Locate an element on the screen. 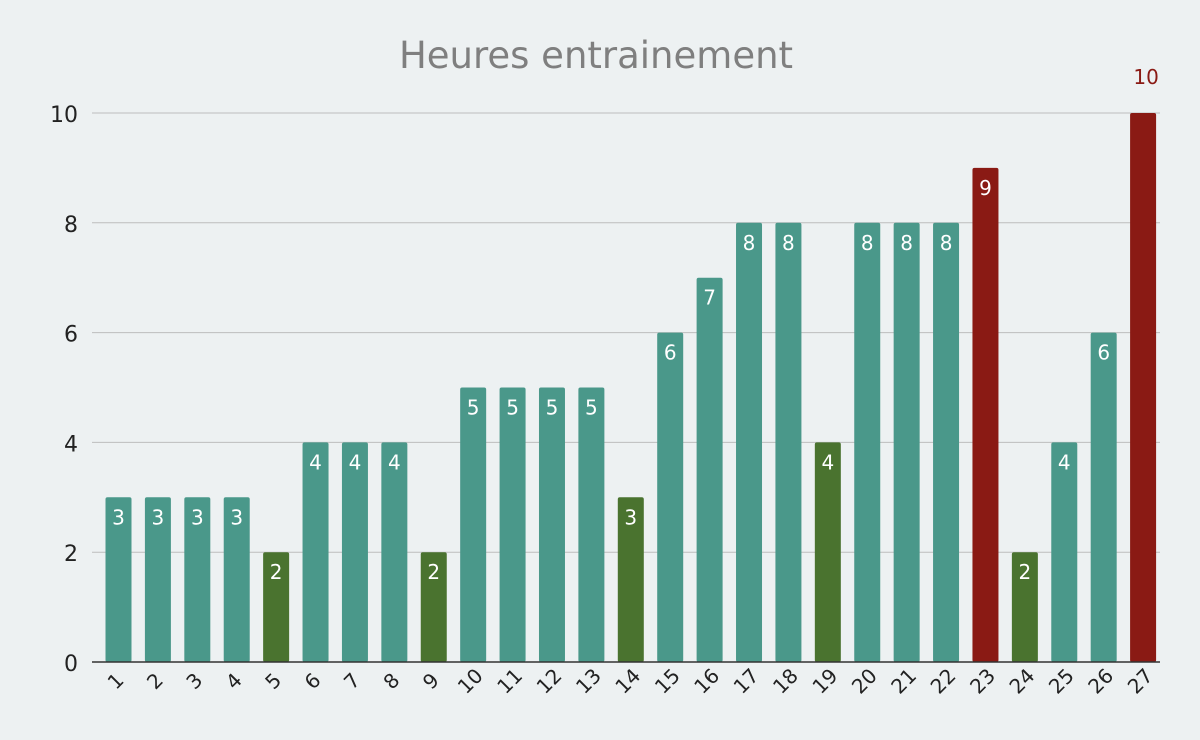  x-tick-label: 27 is located at coordinates (1140, 681).